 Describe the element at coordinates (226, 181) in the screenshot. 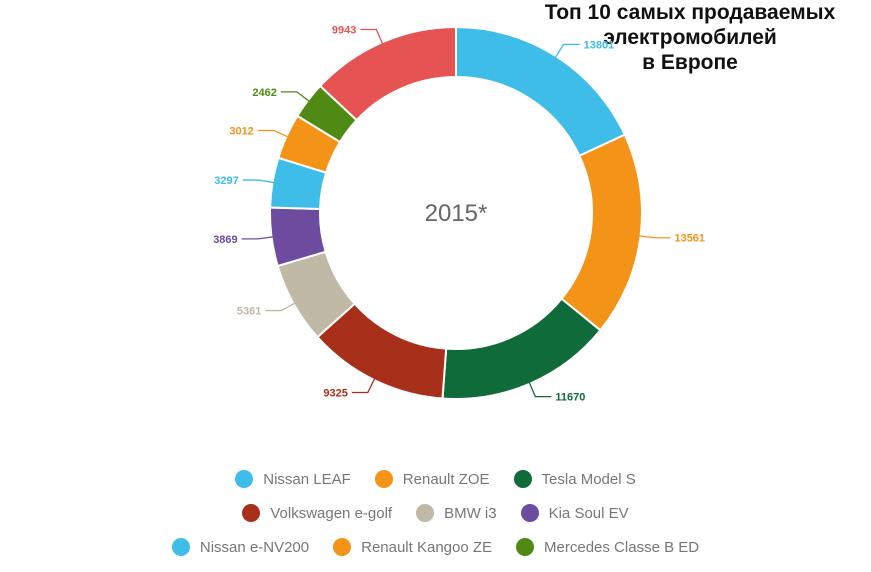

I see `data-label: 3297` at that location.